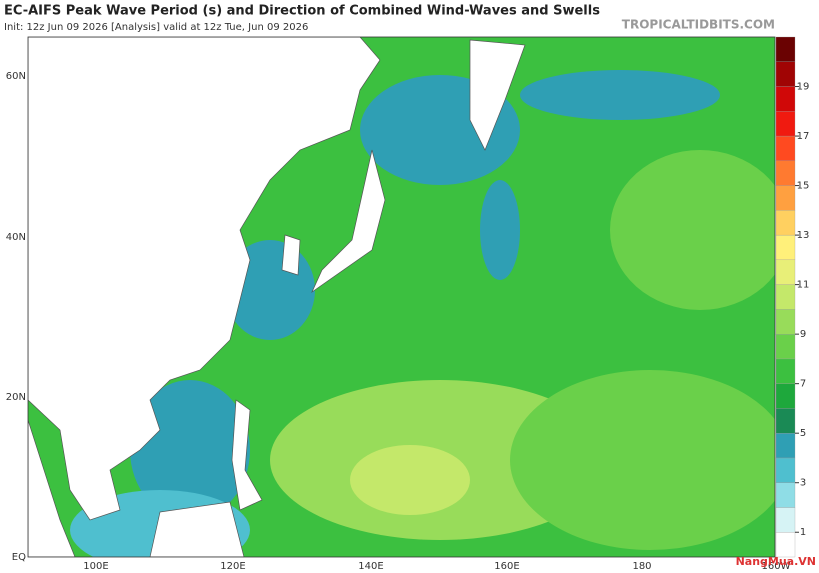 The width and height of the screenshot is (819, 573). Describe the element at coordinates (803, 136) in the screenshot. I see `colorbar-label: 17` at that location.